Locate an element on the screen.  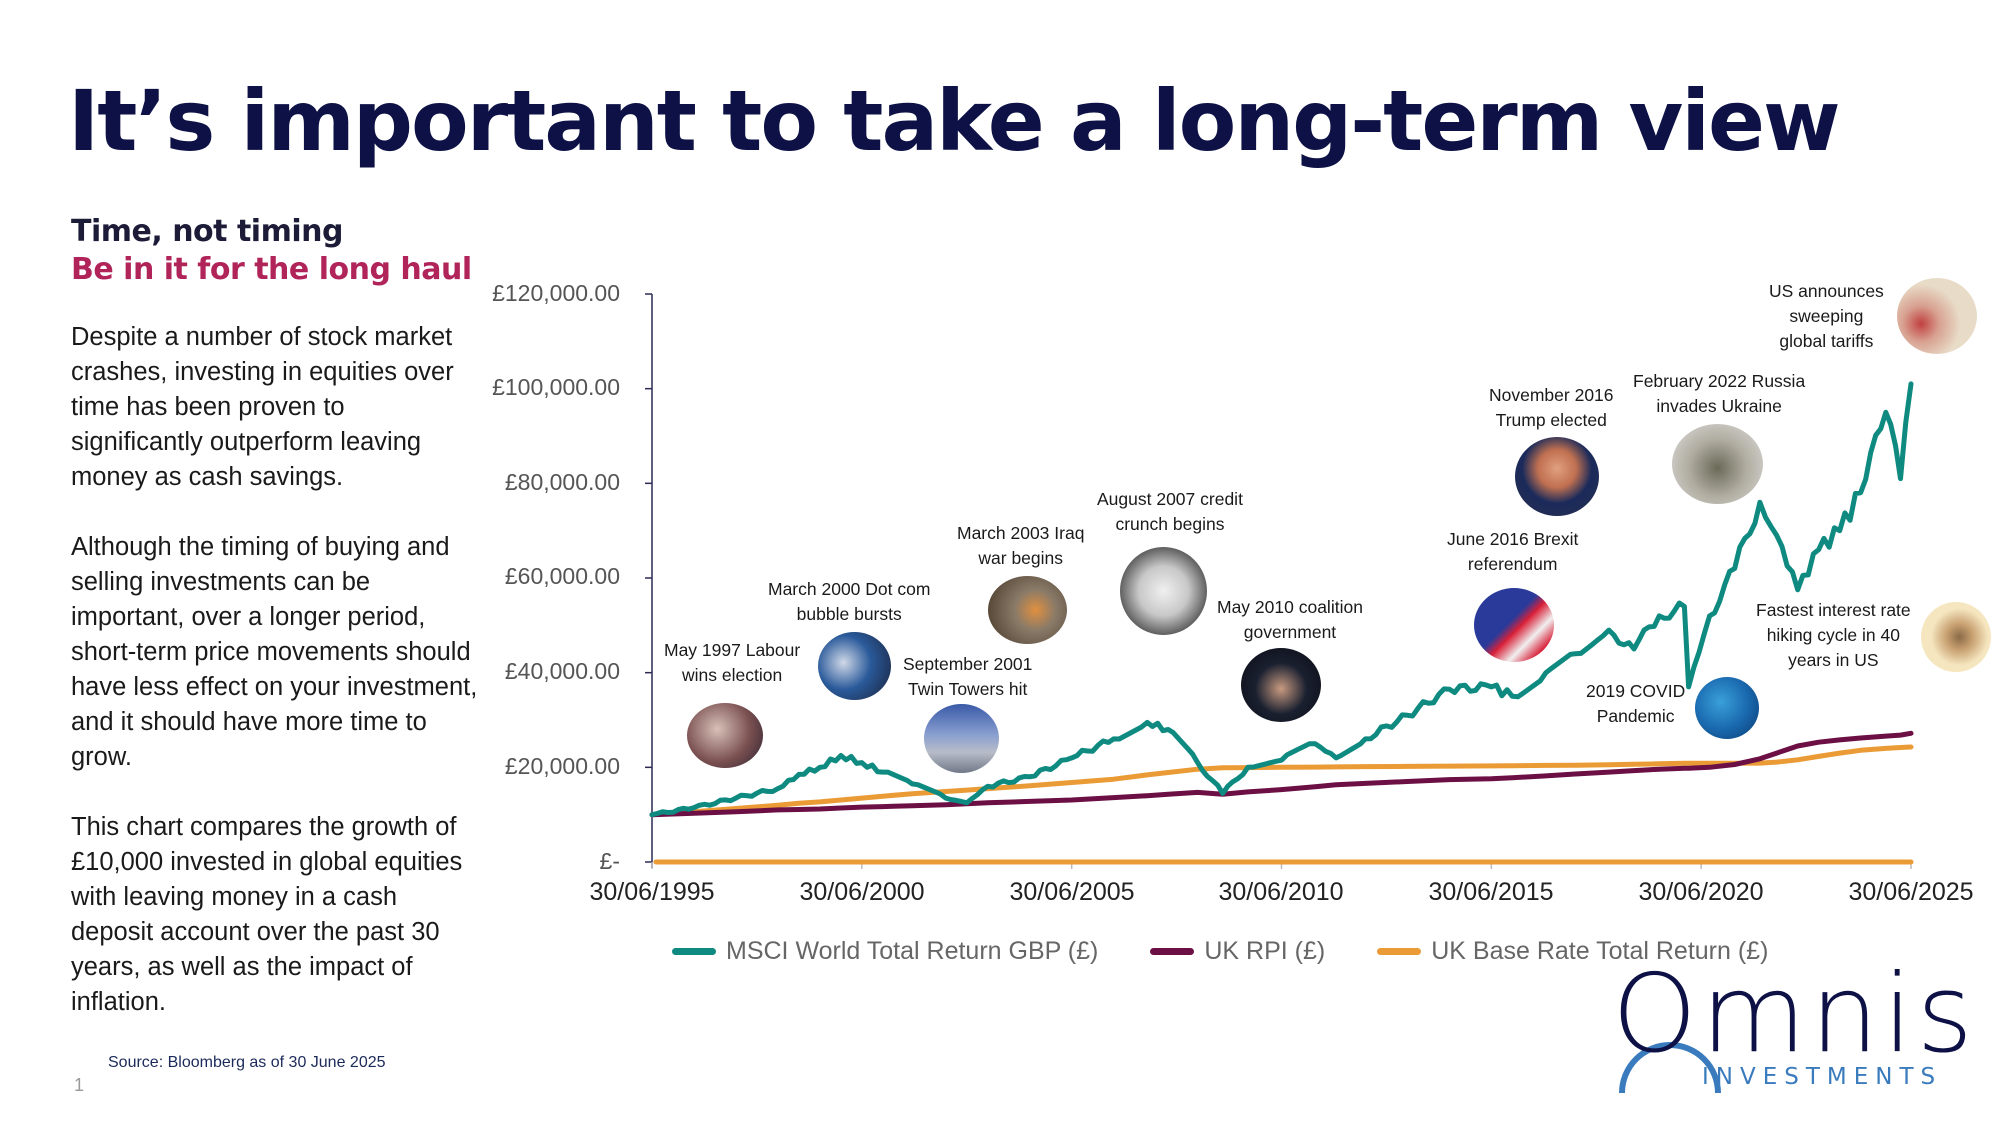
wall-street-photo-icon is located at coordinates (1163, 591).